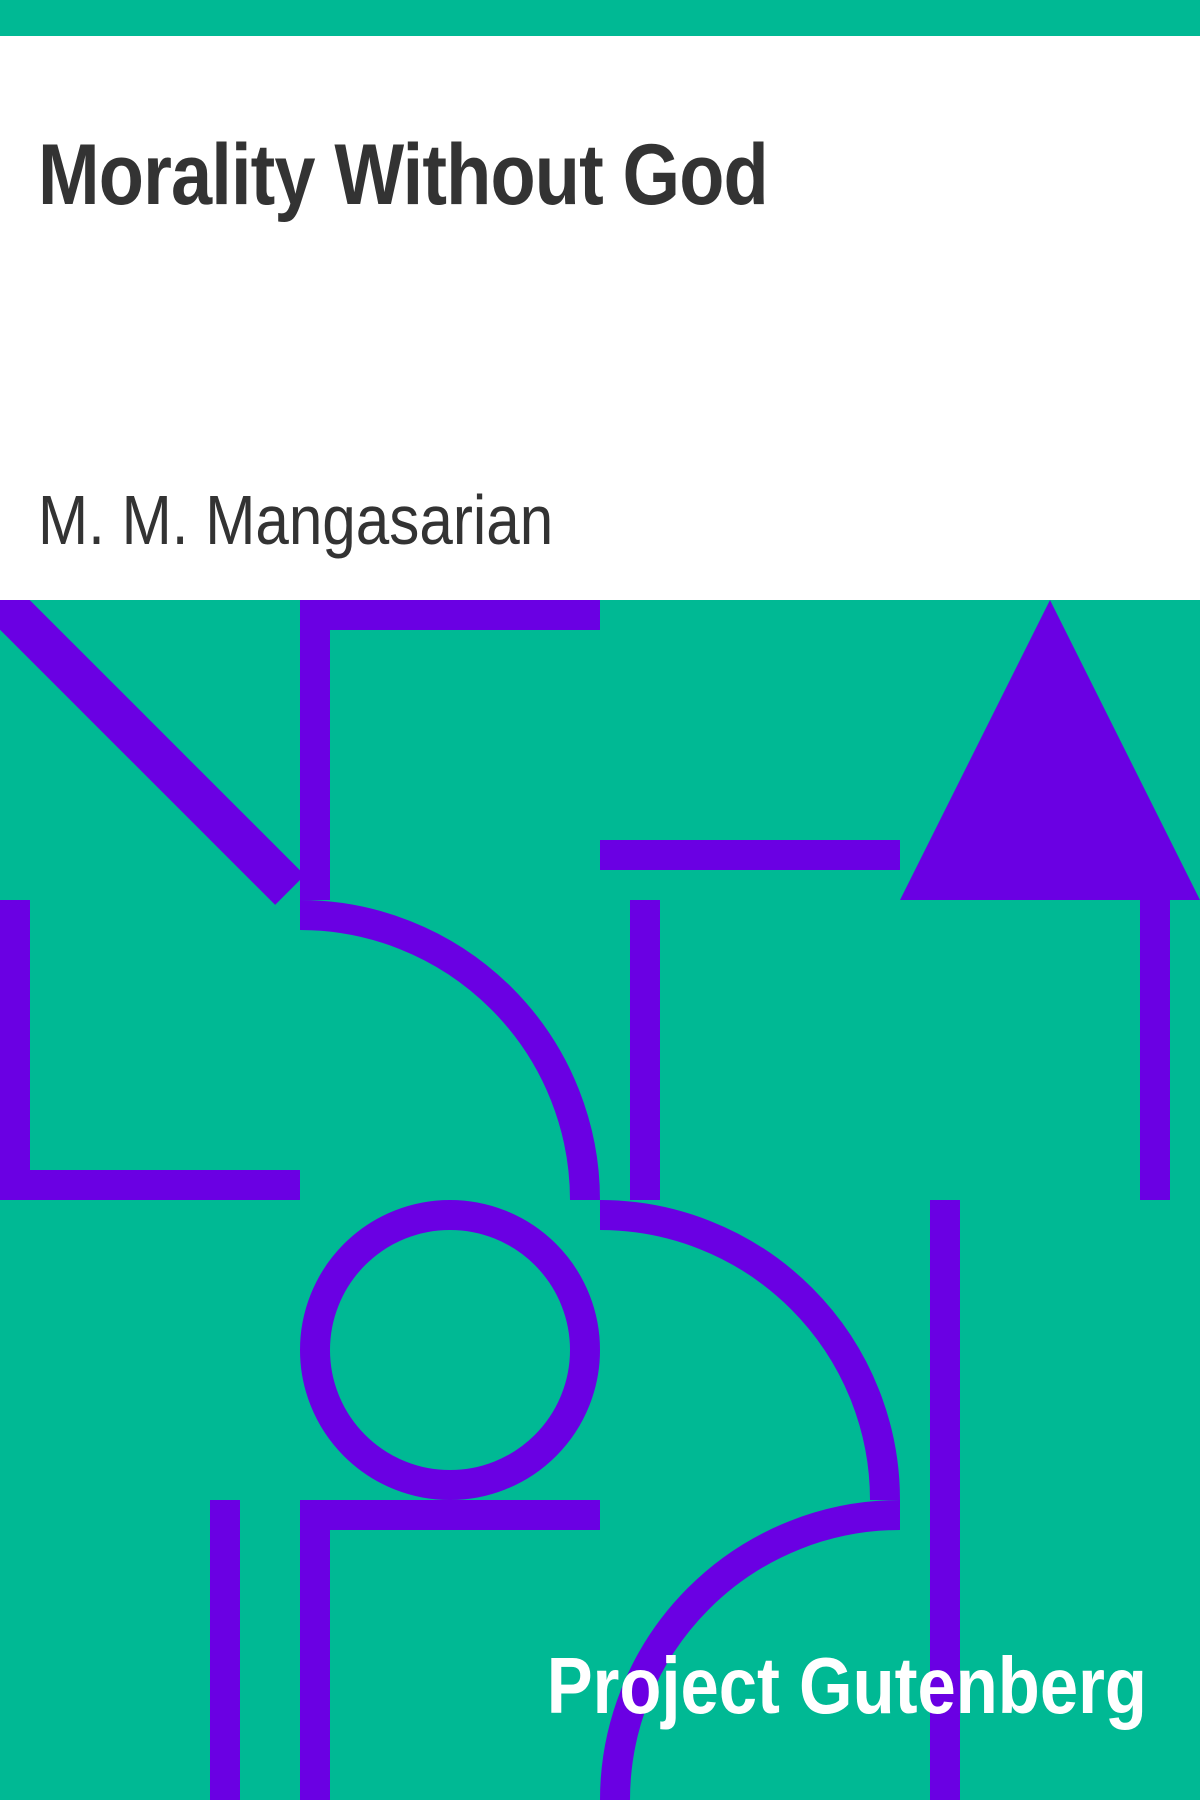 This screenshot has height=1800, width=1200. I want to click on corner-stroke-left, so click(150, 1050).